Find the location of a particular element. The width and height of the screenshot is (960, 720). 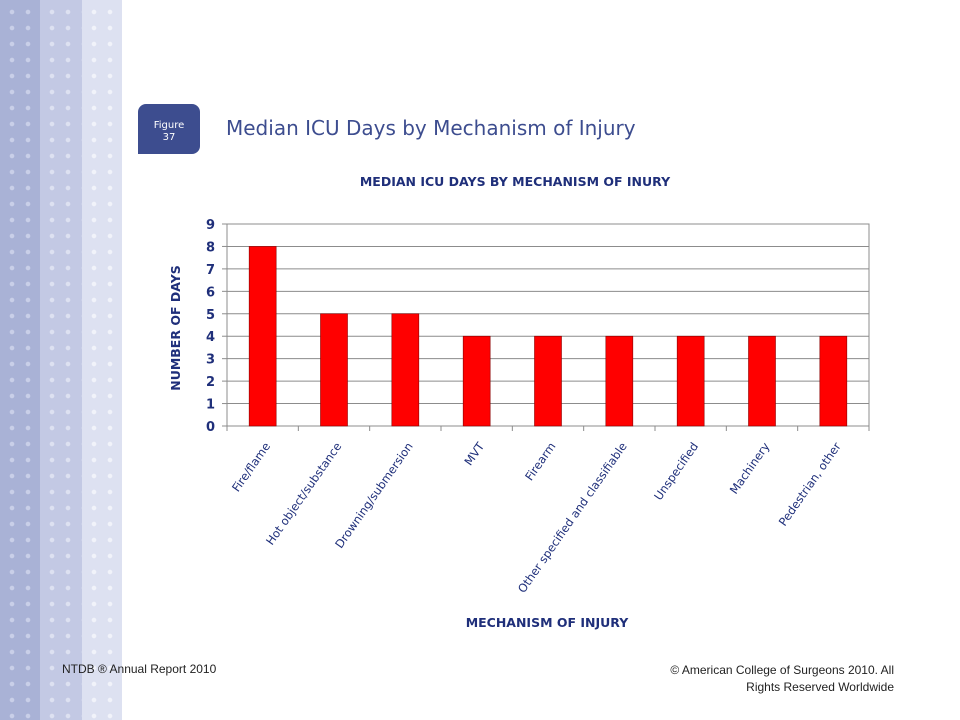

y-tick-label: 3 is located at coordinates (210, 360).